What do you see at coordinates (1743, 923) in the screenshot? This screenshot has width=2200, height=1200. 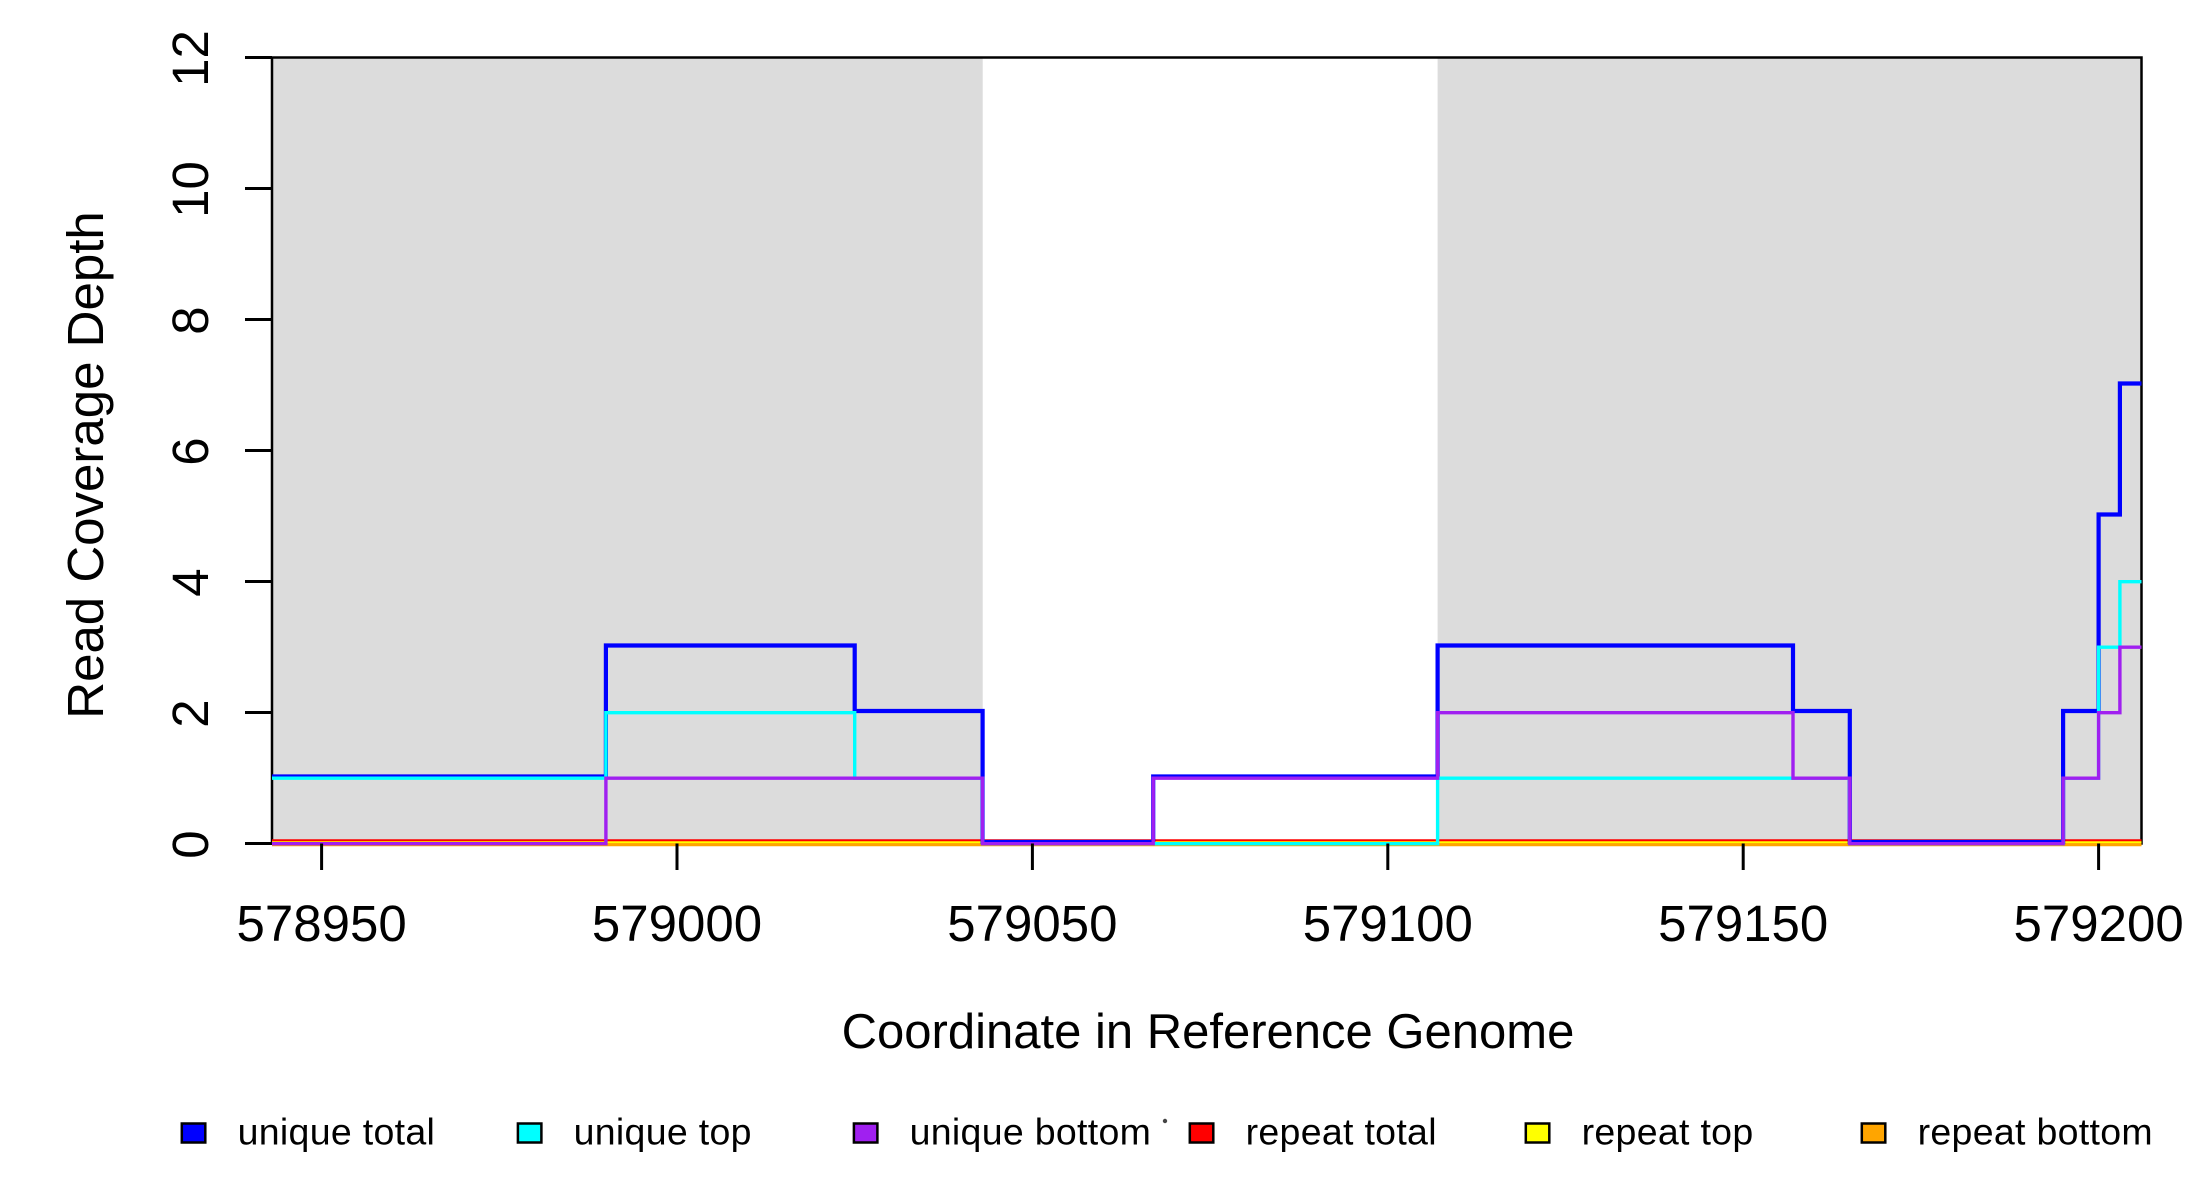 I see `svg-text: 579150` at bounding box center [1743, 923].